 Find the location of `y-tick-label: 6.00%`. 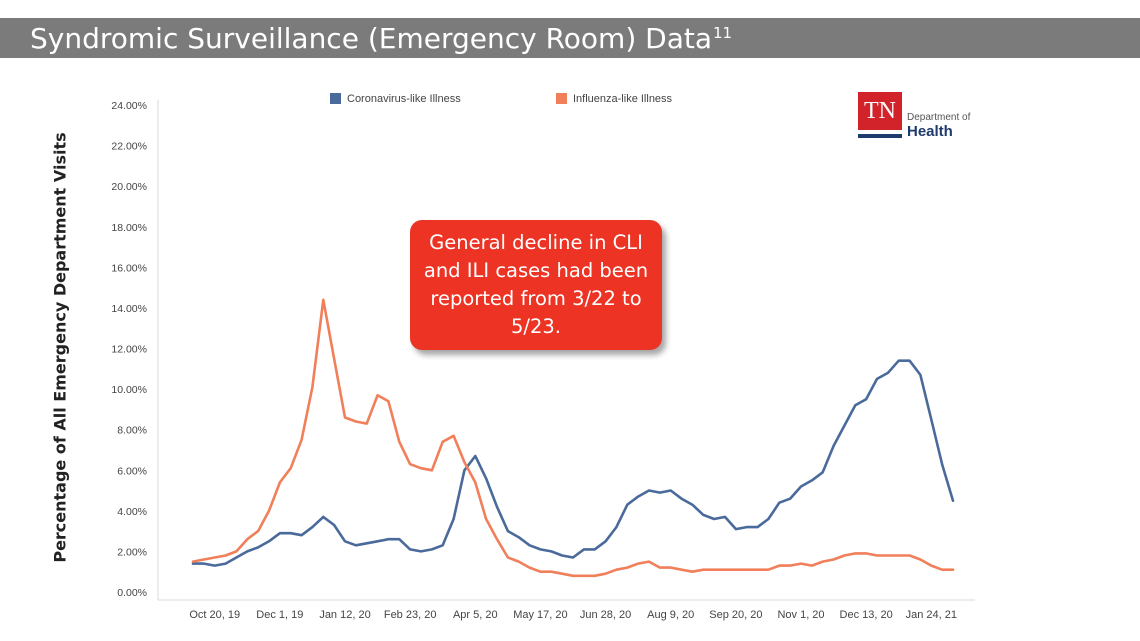

y-tick-label: 6.00% is located at coordinates (132, 471).